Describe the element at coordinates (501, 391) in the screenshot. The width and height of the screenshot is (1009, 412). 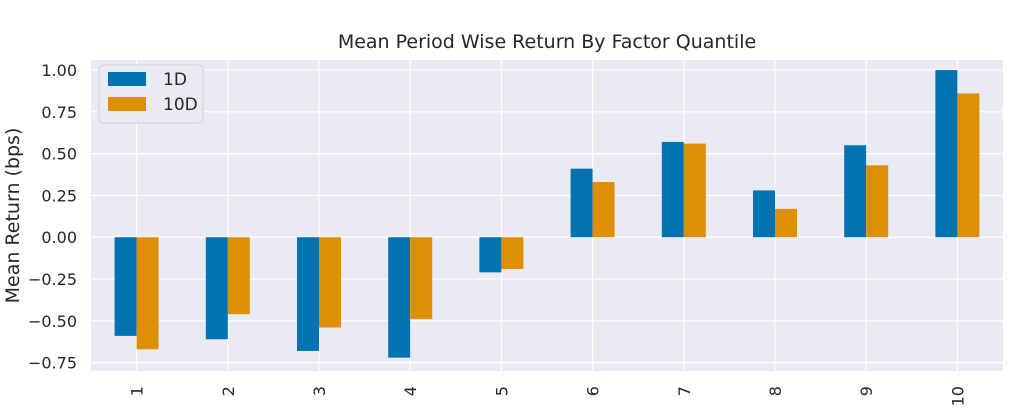
I see `x-tick-label: 5` at that location.